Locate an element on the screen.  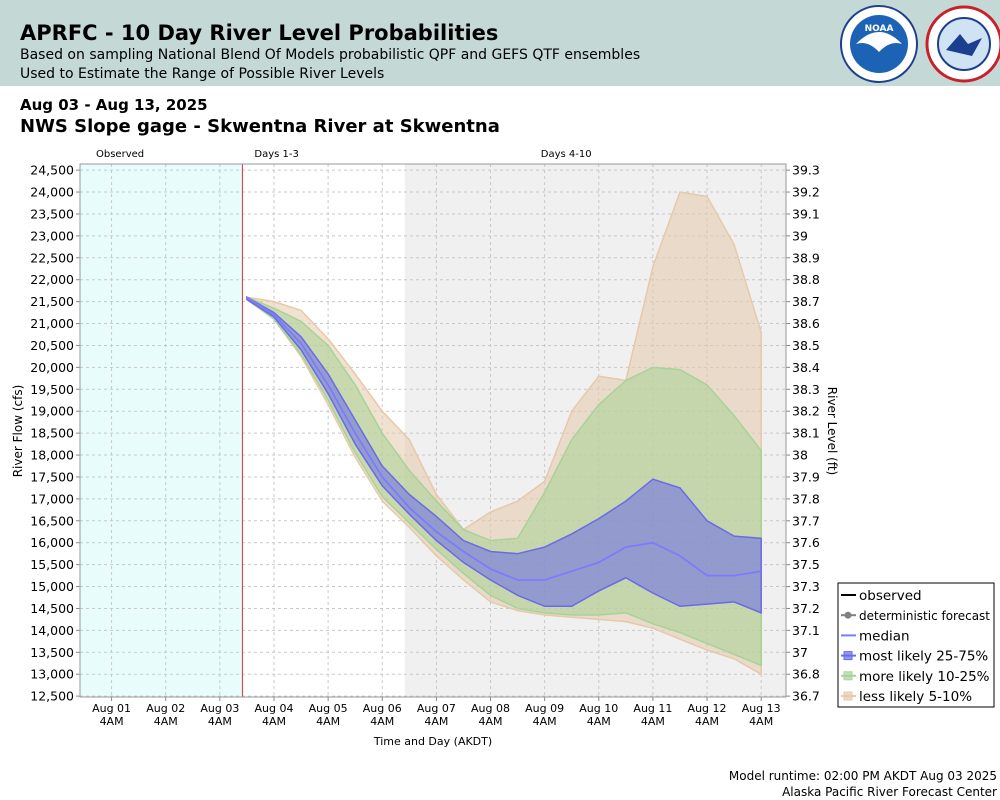
x-tick-label: Aug 03 4AM is located at coordinates (219, 715).